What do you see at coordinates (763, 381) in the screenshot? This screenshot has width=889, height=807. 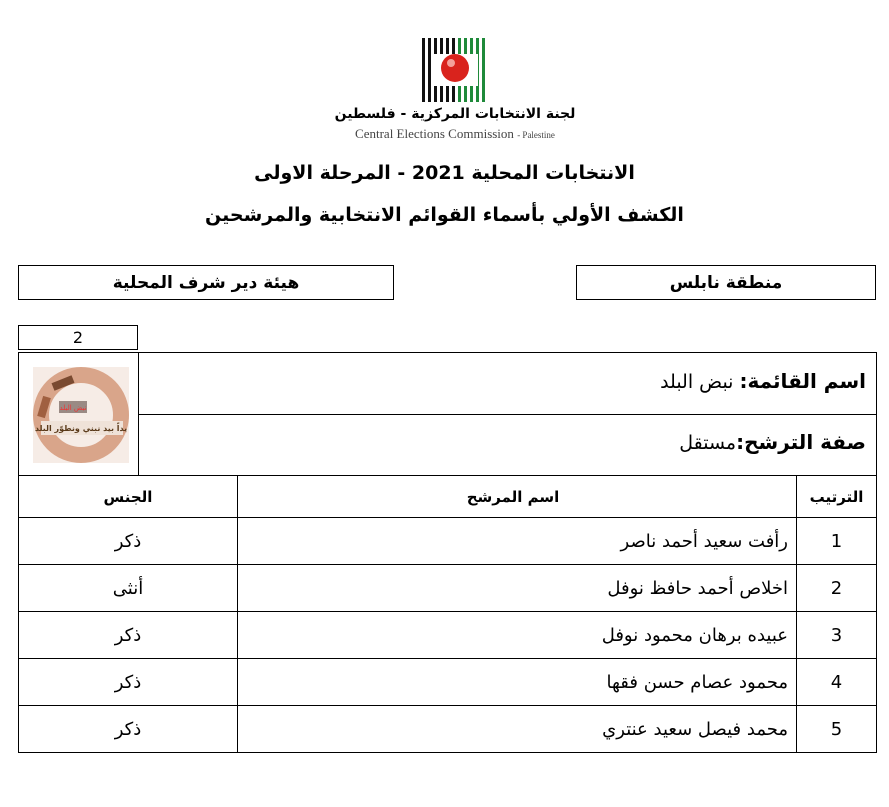 I see `list-name-field: اسم القائمة: نبض البلد` at bounding box center [763, 381].